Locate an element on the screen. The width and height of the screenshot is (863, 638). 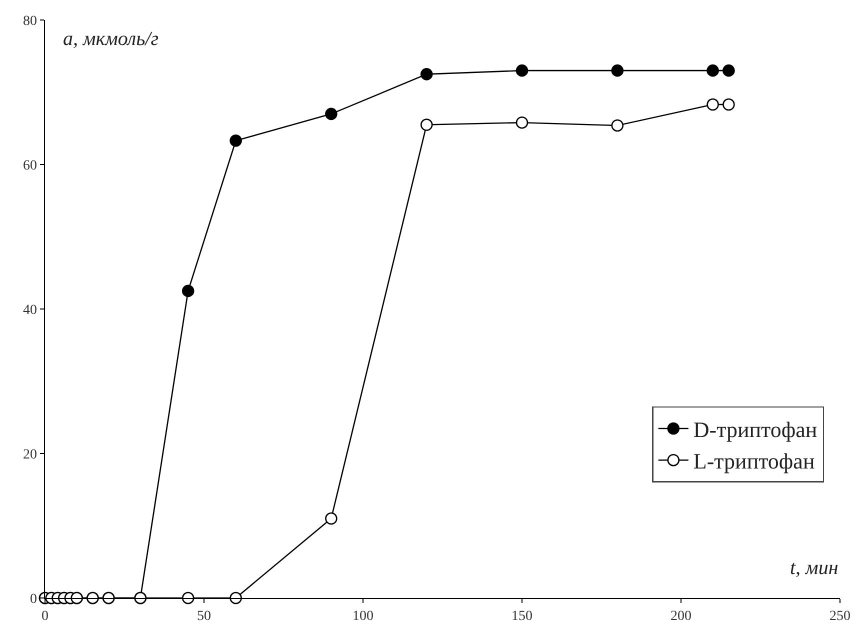
x-tick-label: 250 is located at coordinates (840, 616).